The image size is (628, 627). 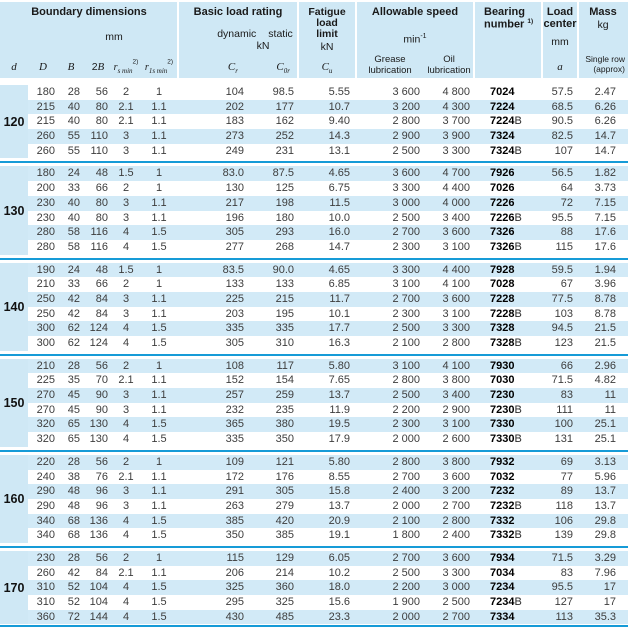 I want to click on cell-width-b: 58, so click(x=73, y=232).